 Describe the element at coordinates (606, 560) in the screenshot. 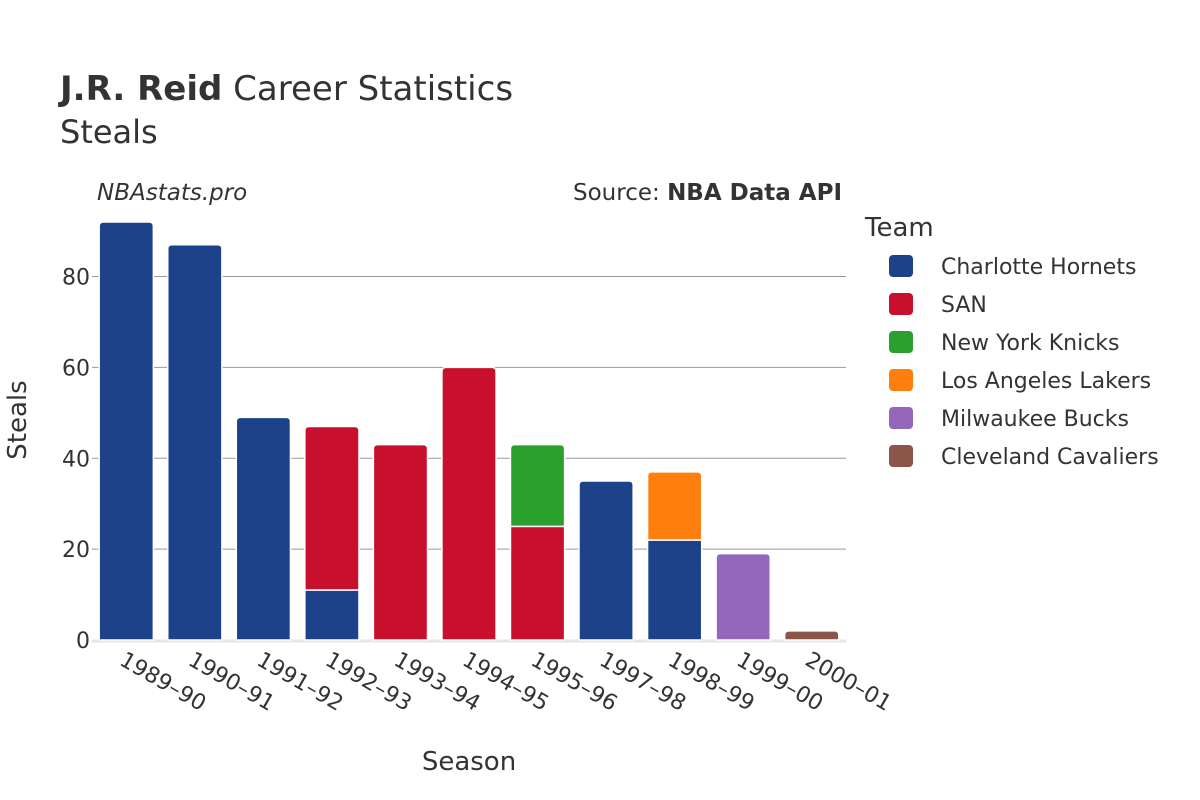

I see `bar-1997–98-charlotte-hornets` at that location.